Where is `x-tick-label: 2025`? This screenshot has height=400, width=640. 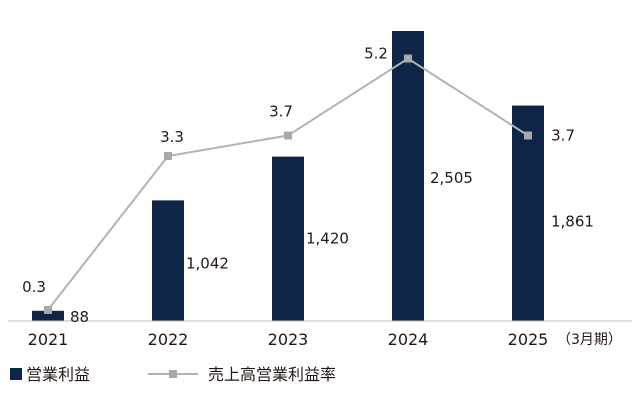 x-tick-label: 2025 is located at coordinates (528, 339).